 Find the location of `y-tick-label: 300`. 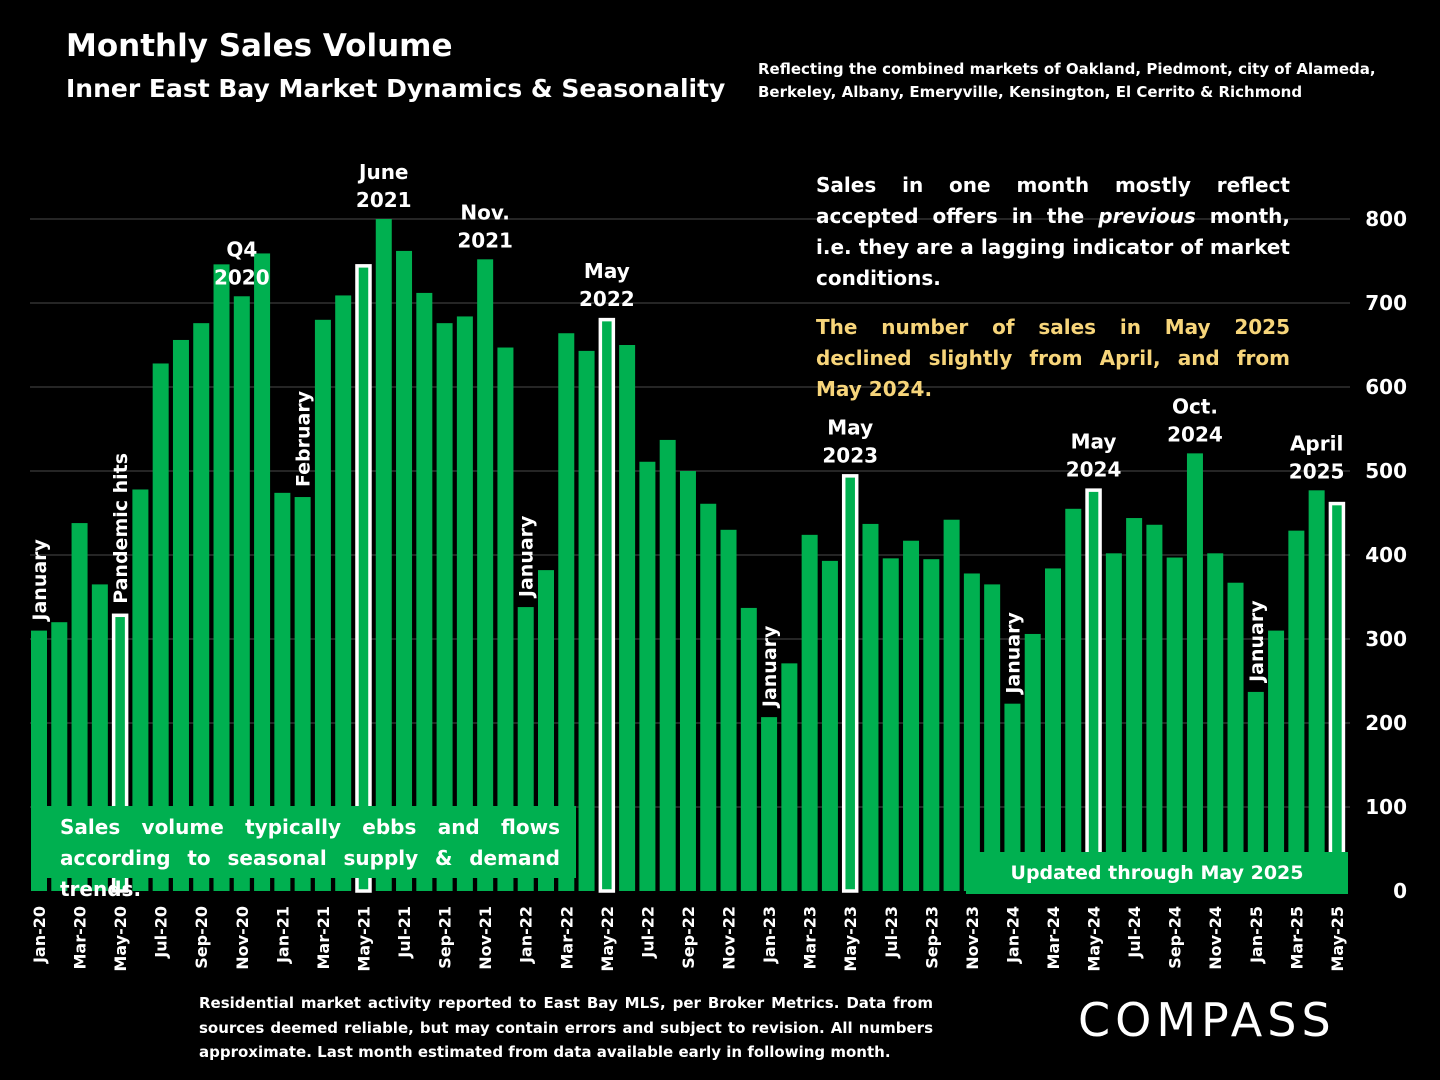

y-tick-label: 300 is located at coordinates (1386, 639).